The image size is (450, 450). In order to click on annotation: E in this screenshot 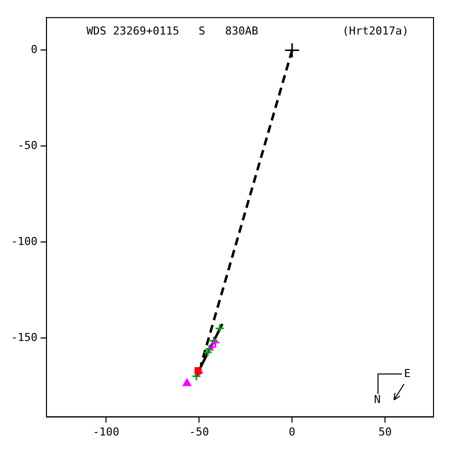, I will do `click(407, 373)`.